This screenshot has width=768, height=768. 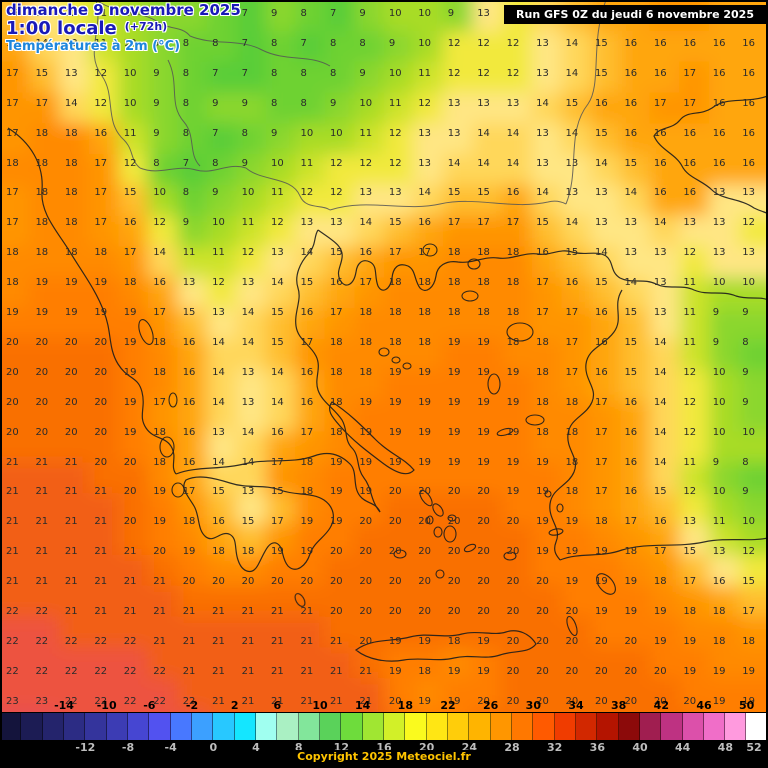 I want to click on scale-label-top: 42, so click(x=661, y=705).